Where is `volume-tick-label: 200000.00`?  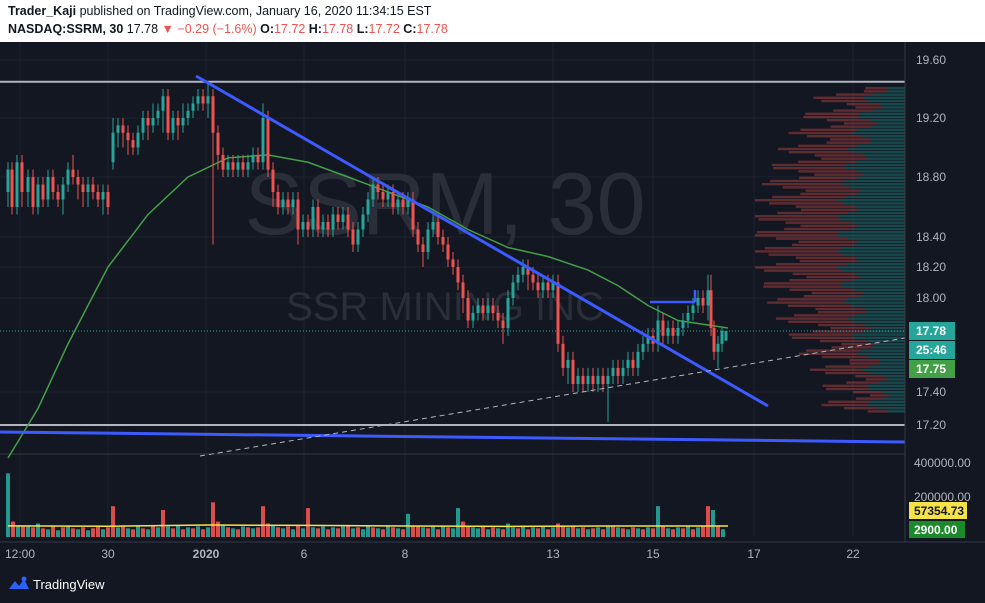
volume-tick-label: 200000.00 is located at coordinates (942, 497).